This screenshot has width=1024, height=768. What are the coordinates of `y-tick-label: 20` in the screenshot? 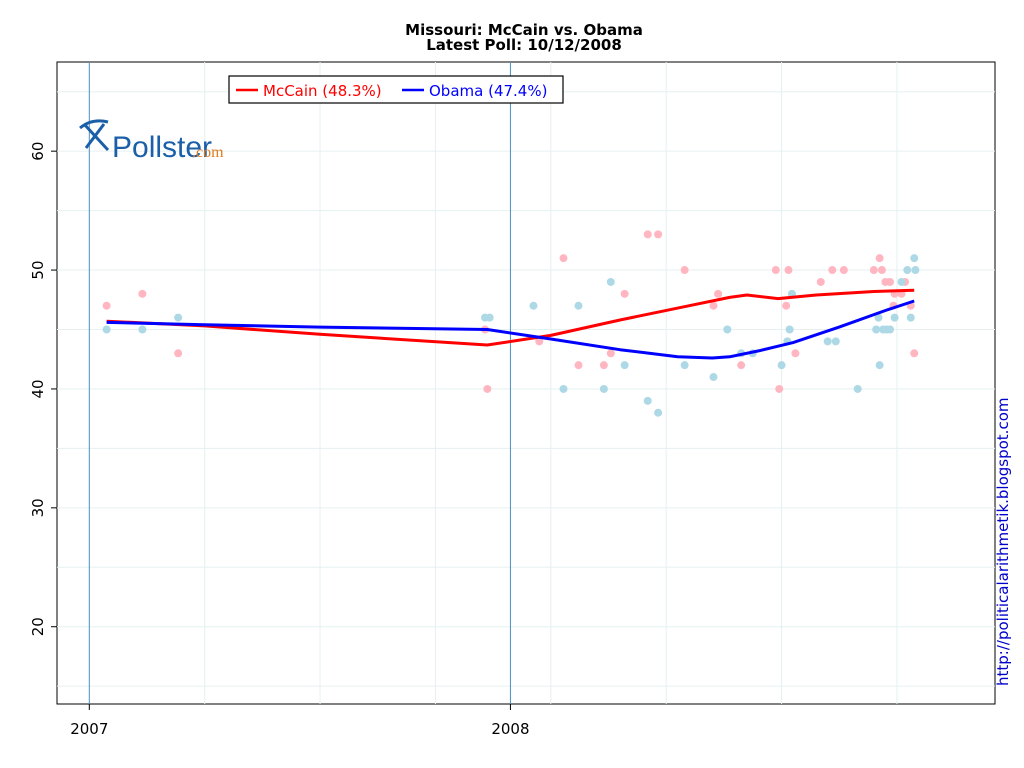 It's located at (38, 626).